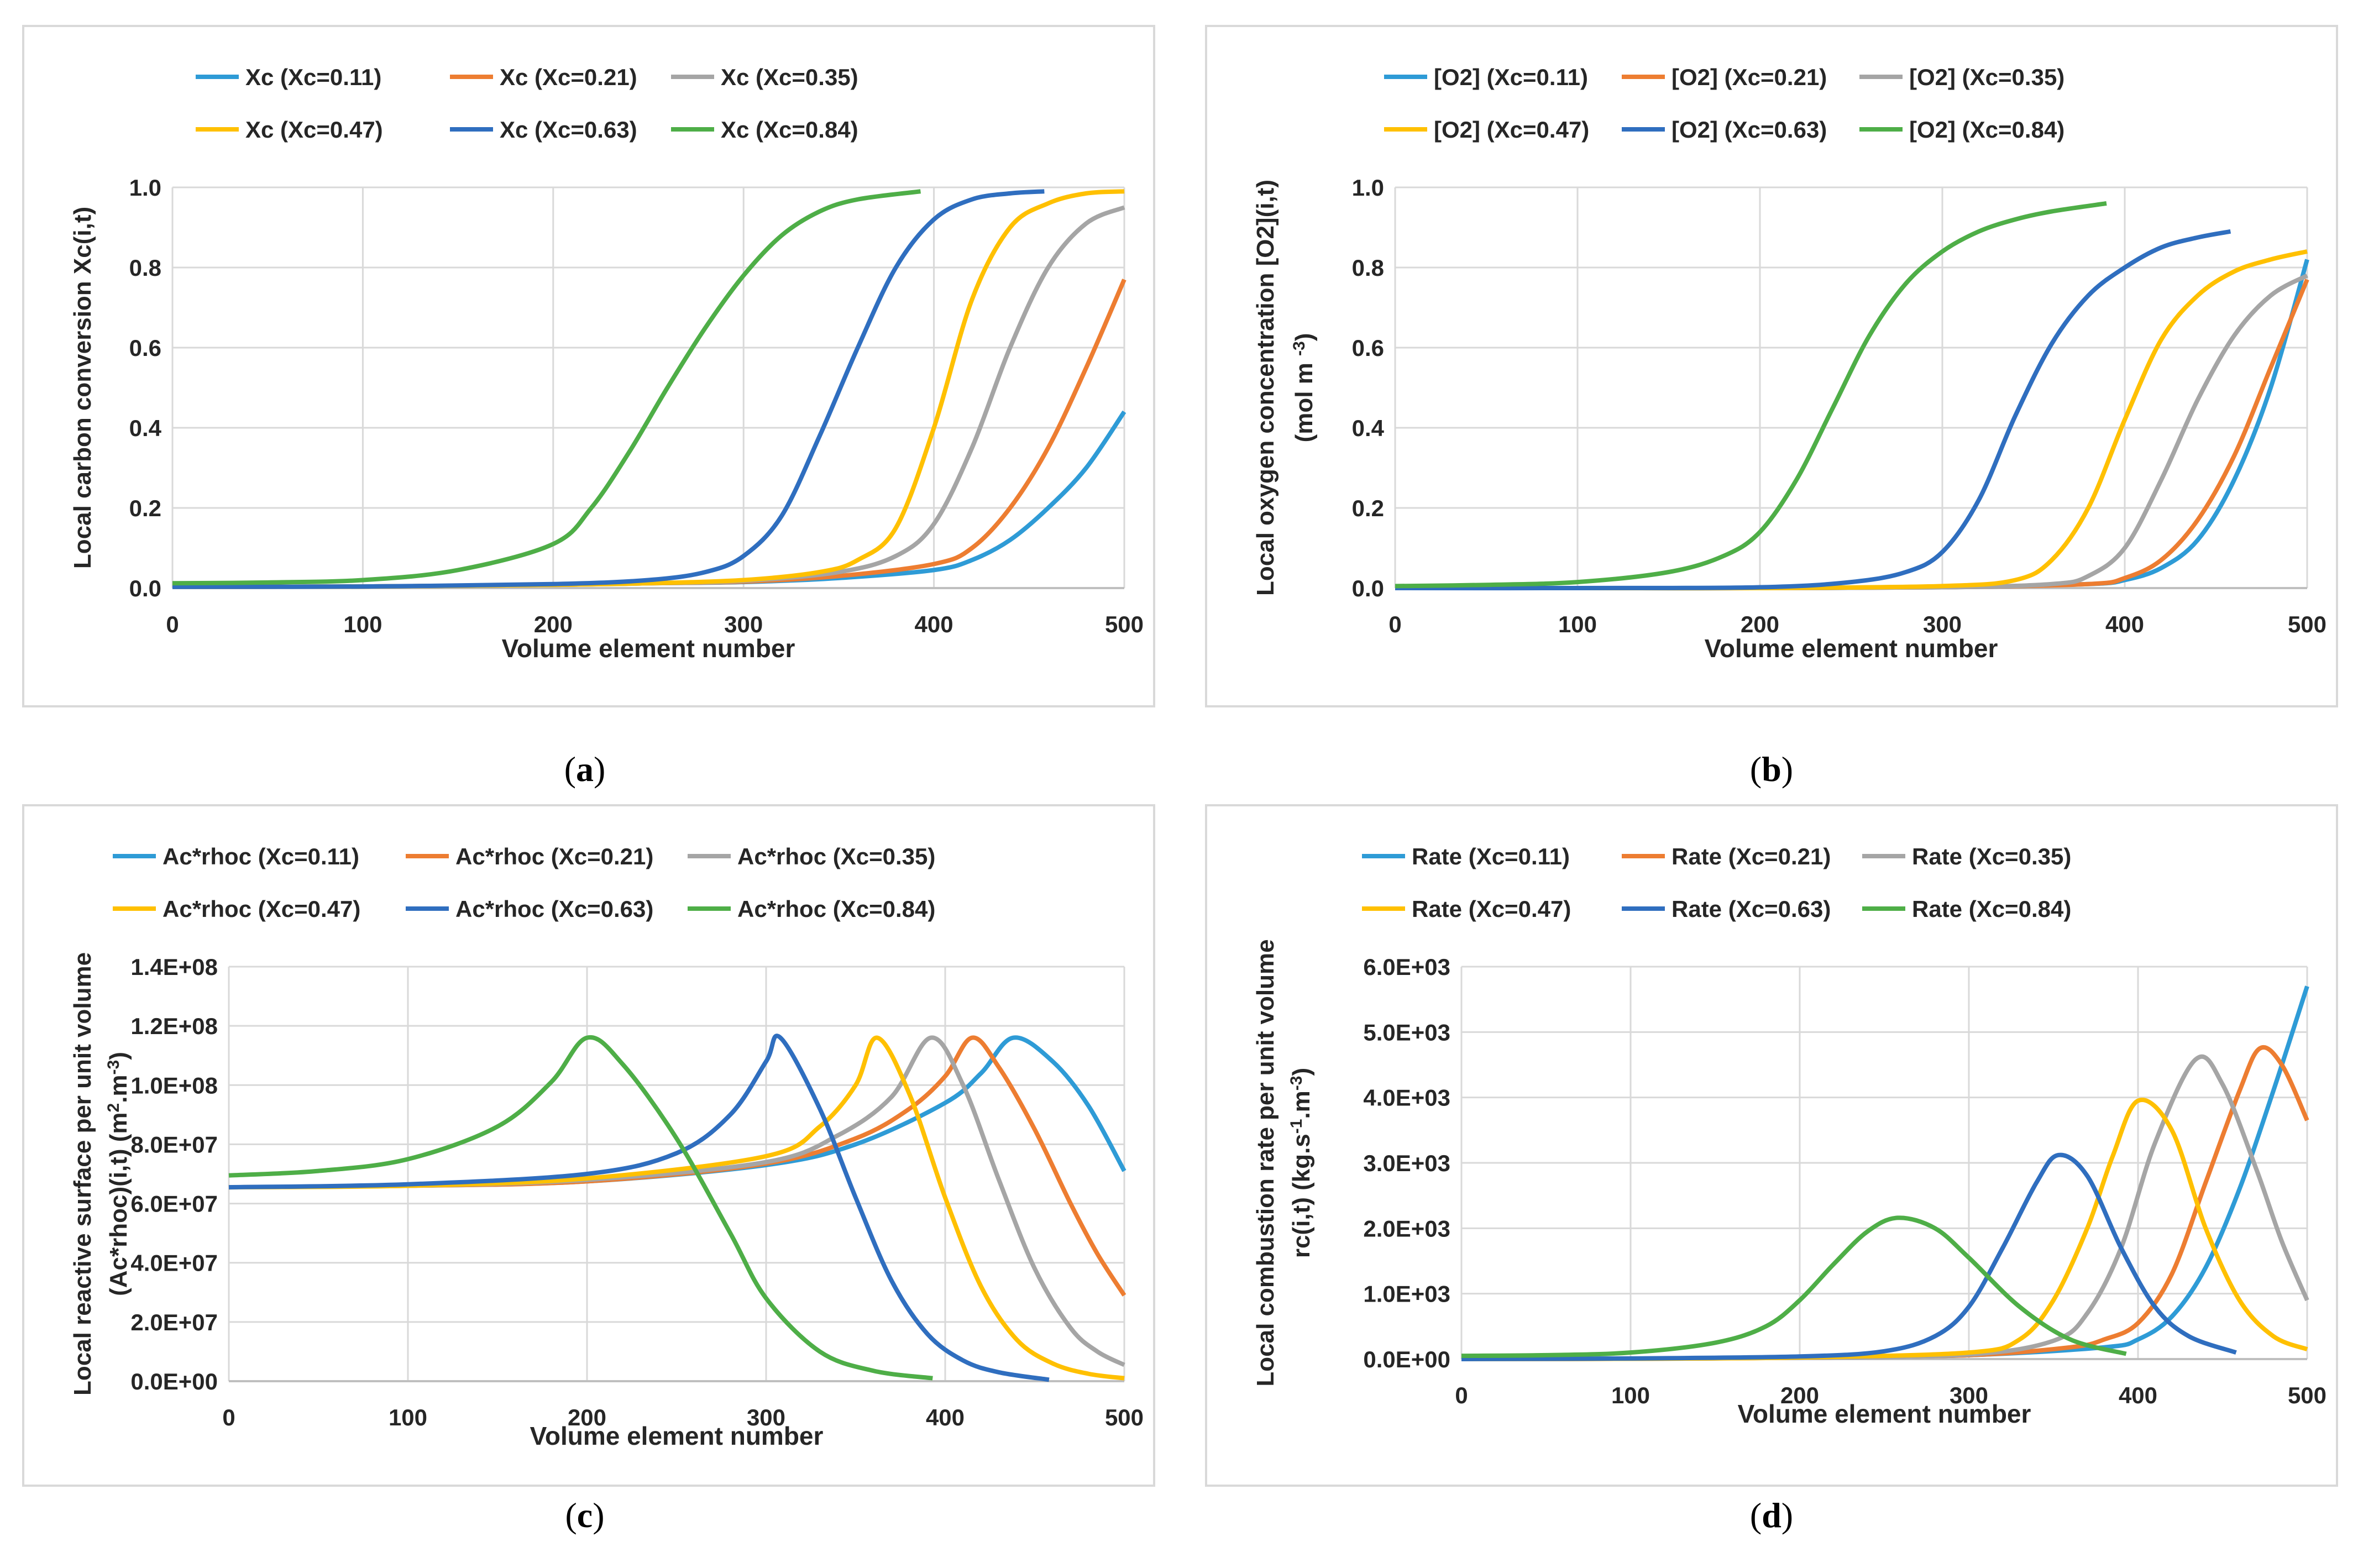 Image resolution: width=2358 pixels, height=1568 pixels. I want to click on panel-label-a-letter: a, so click(585, 769).